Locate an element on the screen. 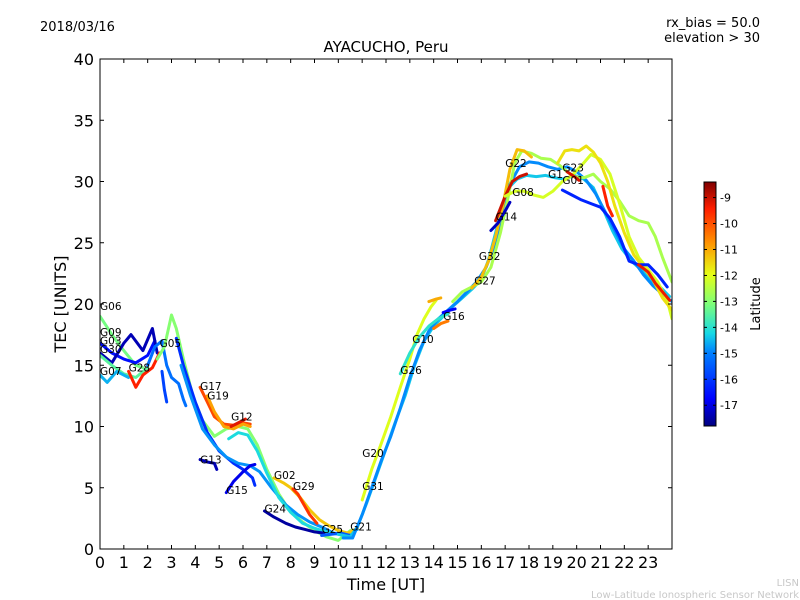 This screenshot has height=600, width=800. series-line-g15b is located at coordinates (240, 479).